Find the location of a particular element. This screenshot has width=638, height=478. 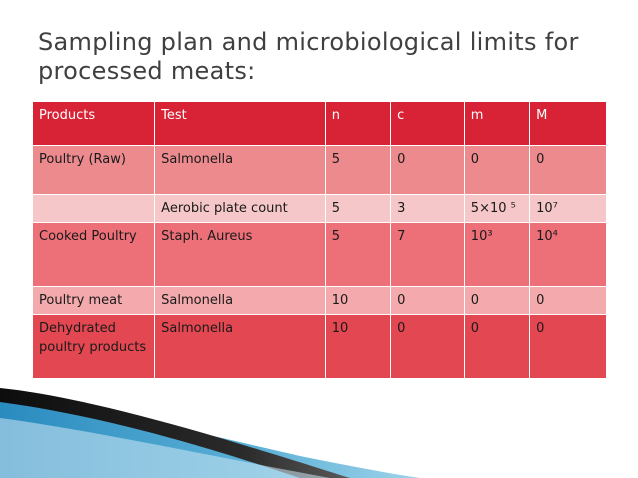

table-row: Cooked Poultry Staph. Aureus 5 7 10³ 10⁴ is located at coordinates (319, 254).